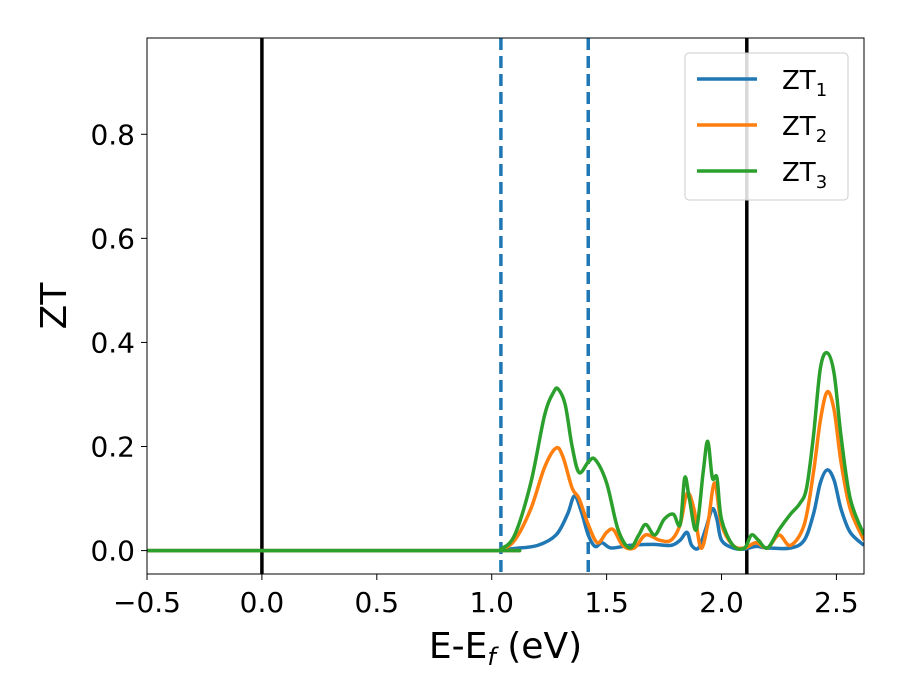  What do you see at coordinates (262, 602) in the screenshot?
I see `x-tick-label: 0.0` at bounding box center [262, 602].